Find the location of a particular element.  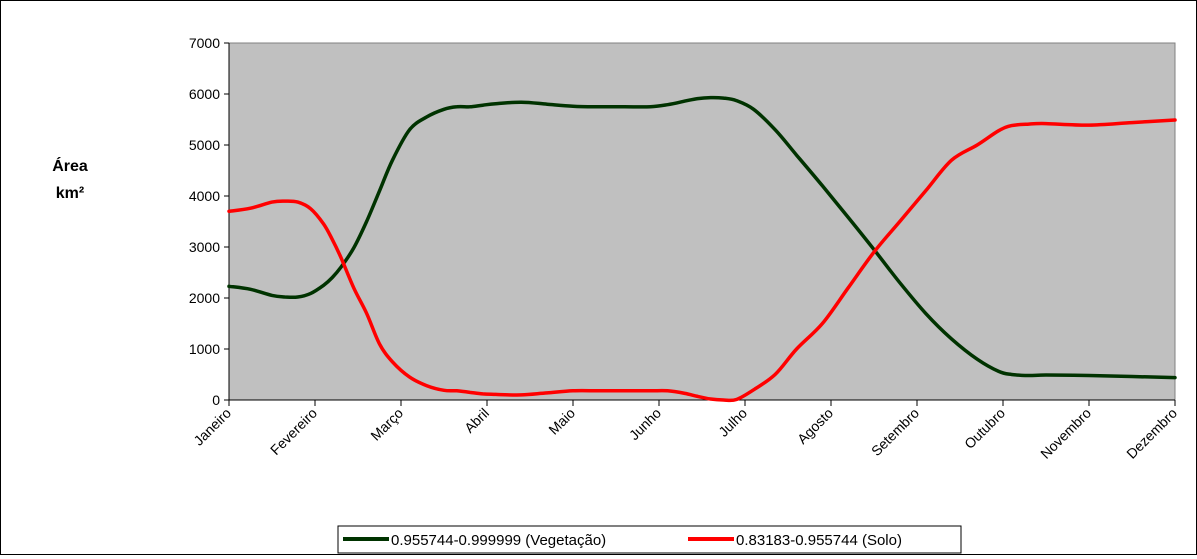

y-tick-label: 4000 is located at coordinates (204, 196).